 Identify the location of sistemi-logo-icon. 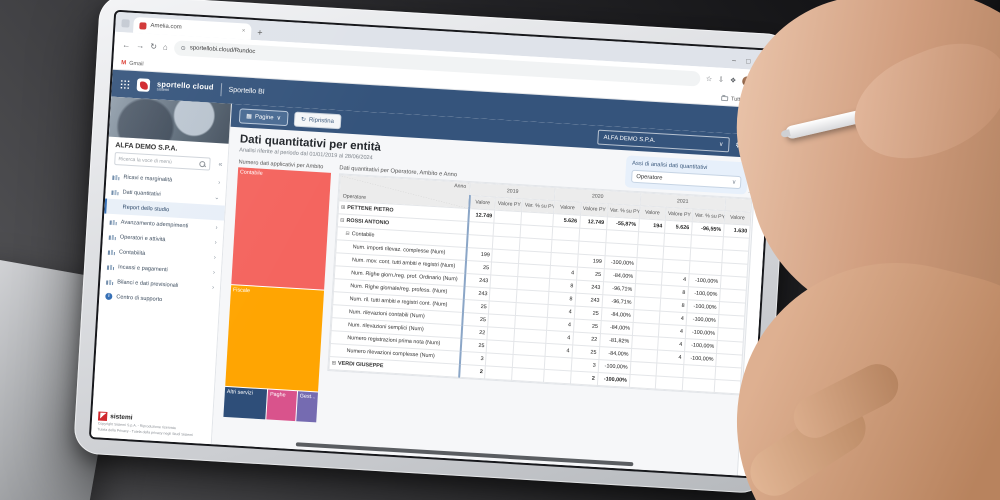
(102, 416).